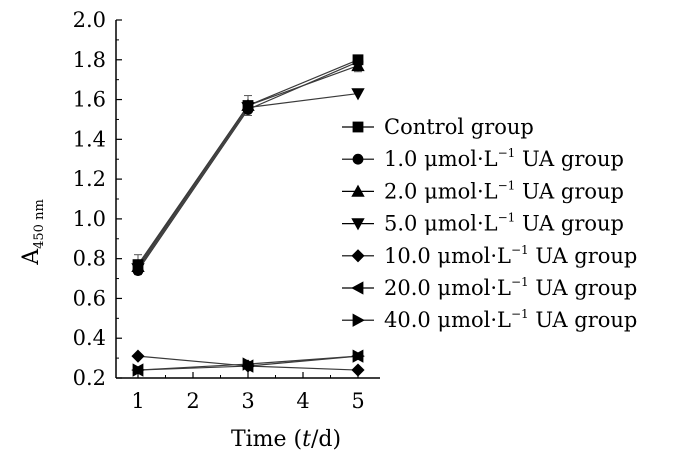 This screenshot has height=460, width=700. I want to click on legend-label-4: 10.0 μmol·L−1 UA group, so click(510, 255).